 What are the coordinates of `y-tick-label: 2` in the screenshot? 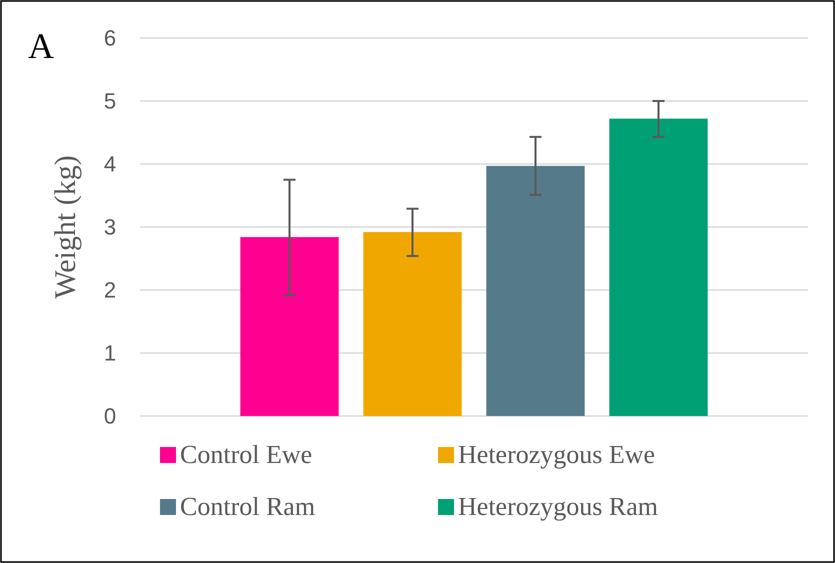 It's located at (110, 290).